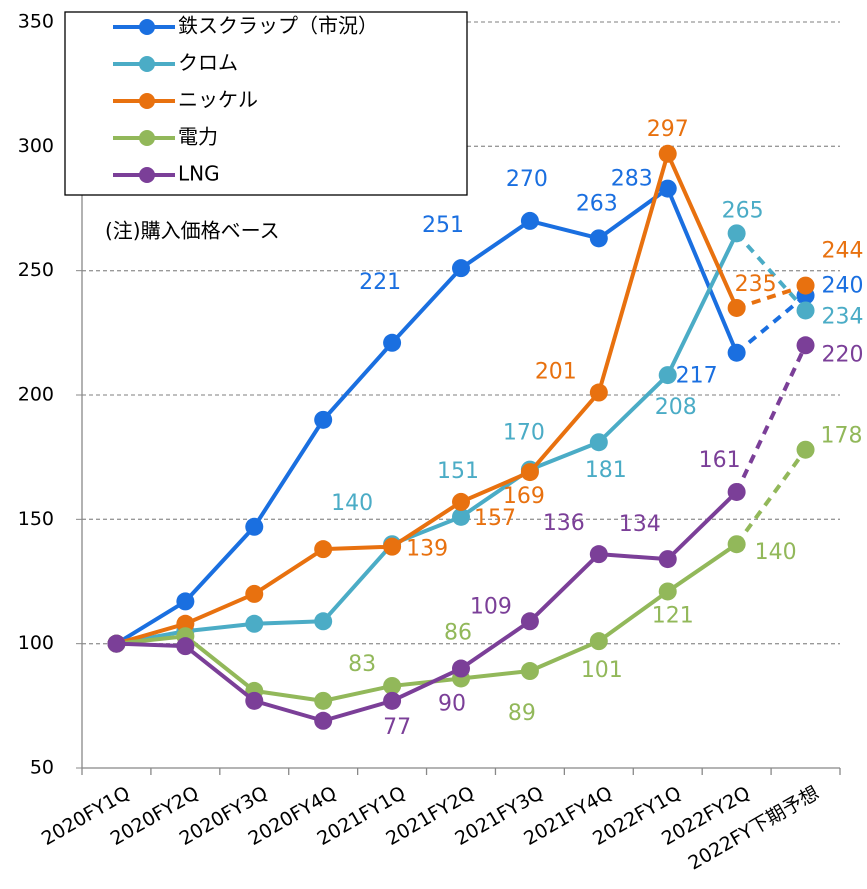 The height and width of the screenshot is (889, 867). I want to click on value-label: 244, so click(843, 251).